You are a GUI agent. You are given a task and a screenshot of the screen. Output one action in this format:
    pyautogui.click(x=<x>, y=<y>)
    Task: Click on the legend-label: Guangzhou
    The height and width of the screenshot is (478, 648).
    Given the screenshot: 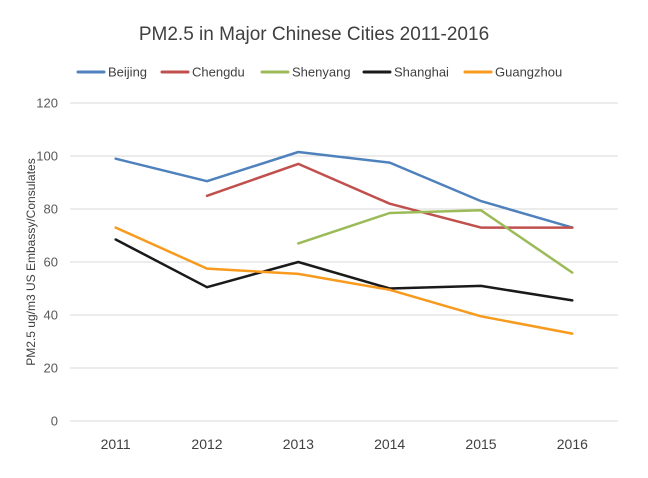 What is the action you would take?
    pyautogui.click(x=528, y=72)
    